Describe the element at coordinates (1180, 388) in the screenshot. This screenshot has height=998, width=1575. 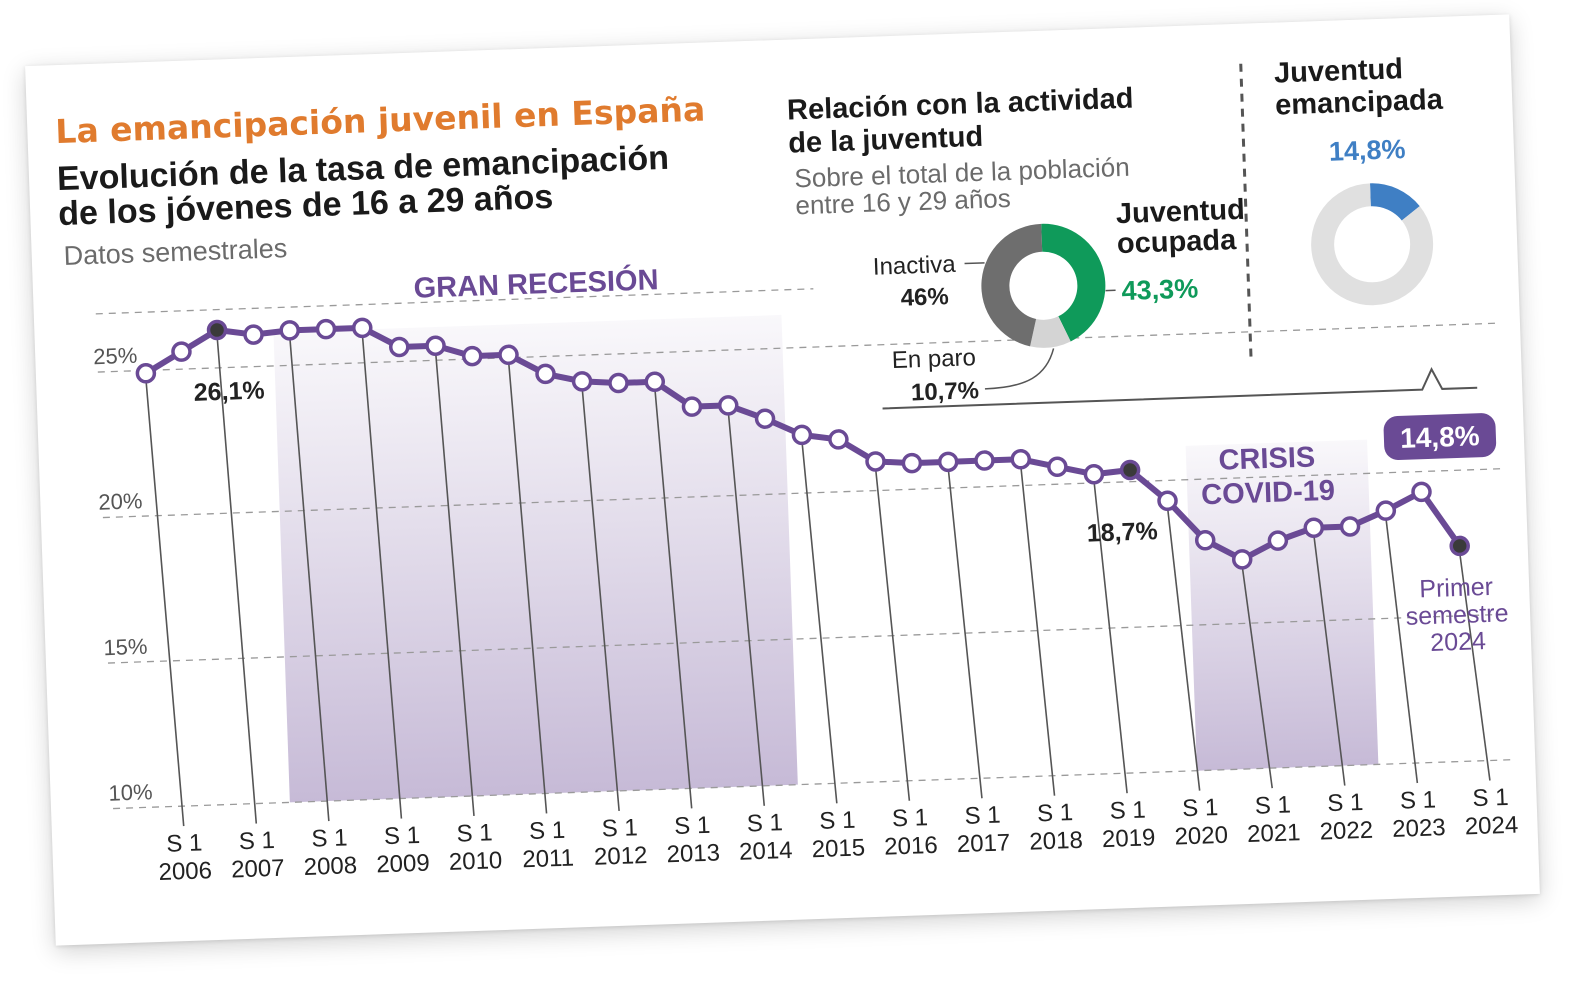
I see `bracket-line` at that location.